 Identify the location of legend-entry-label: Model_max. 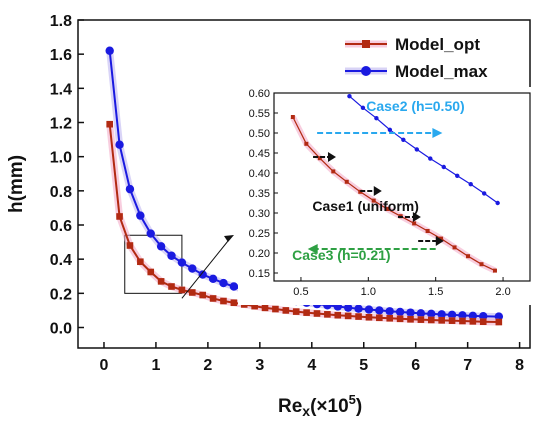
(441, 71).